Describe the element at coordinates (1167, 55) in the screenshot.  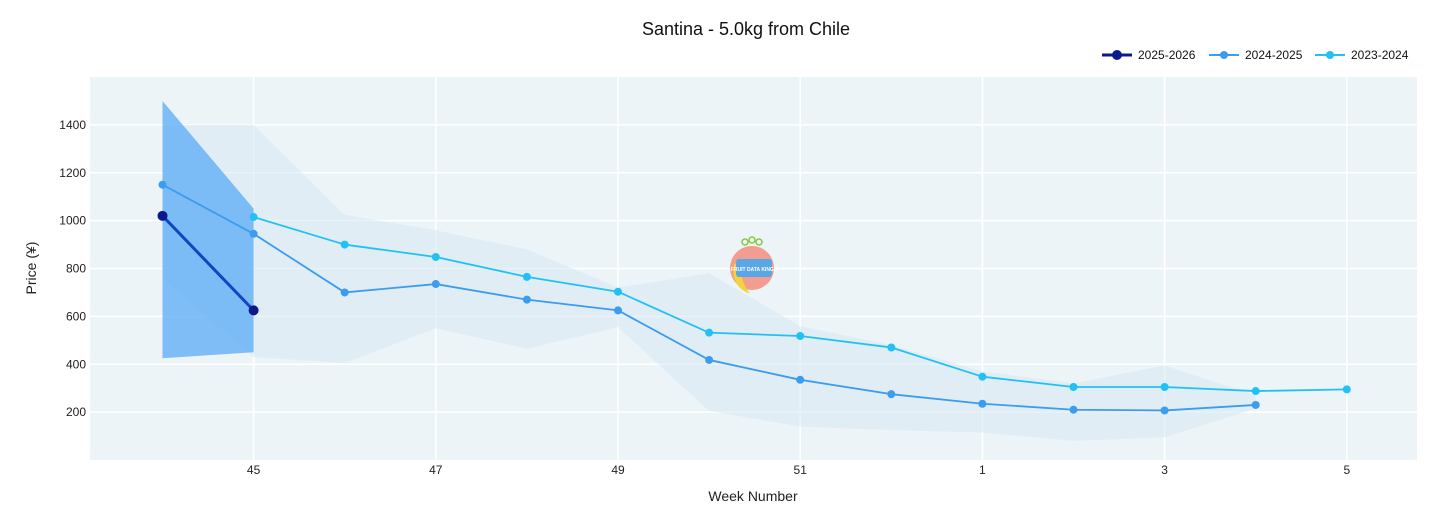
I see `legend-label: 2025-2026` at that location.